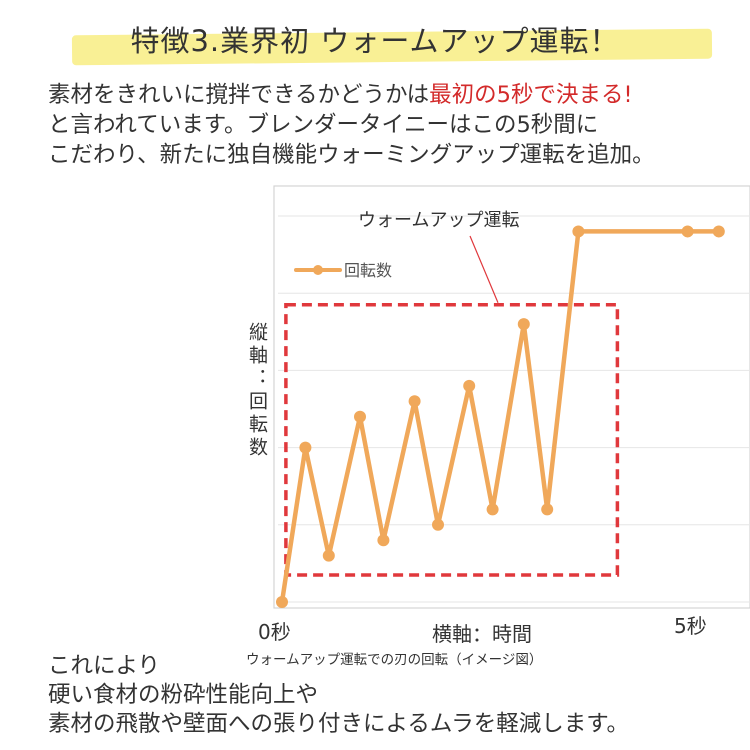 The width and height of the screenshot is (750, 750). I want to click on intro-line-1-pre: 素材をきれいに撹拌できるかどうかは, so click(239, 95).